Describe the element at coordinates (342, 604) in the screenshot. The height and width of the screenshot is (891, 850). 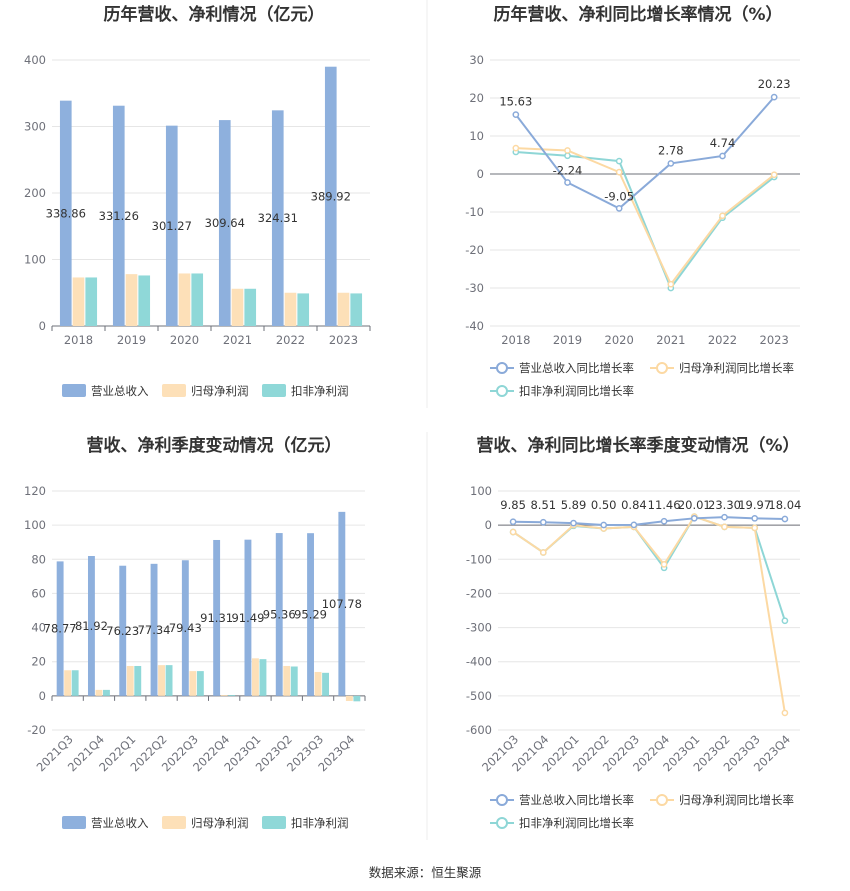
I see `revenue-data-label: 107.78` at that location.